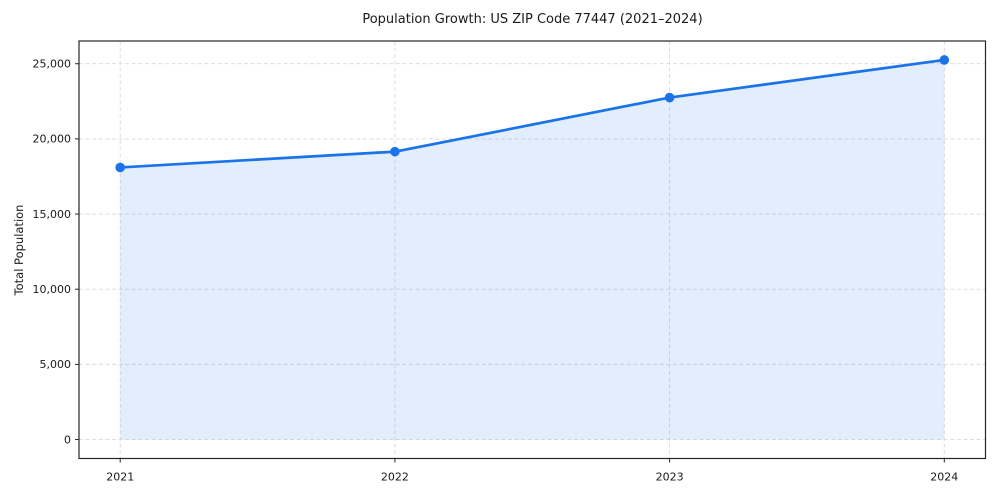 The image size is (1000, 500). Describe the element at coordinates (670, 477) in the screenshot. I see `x-tick-label: 2023` at that location.